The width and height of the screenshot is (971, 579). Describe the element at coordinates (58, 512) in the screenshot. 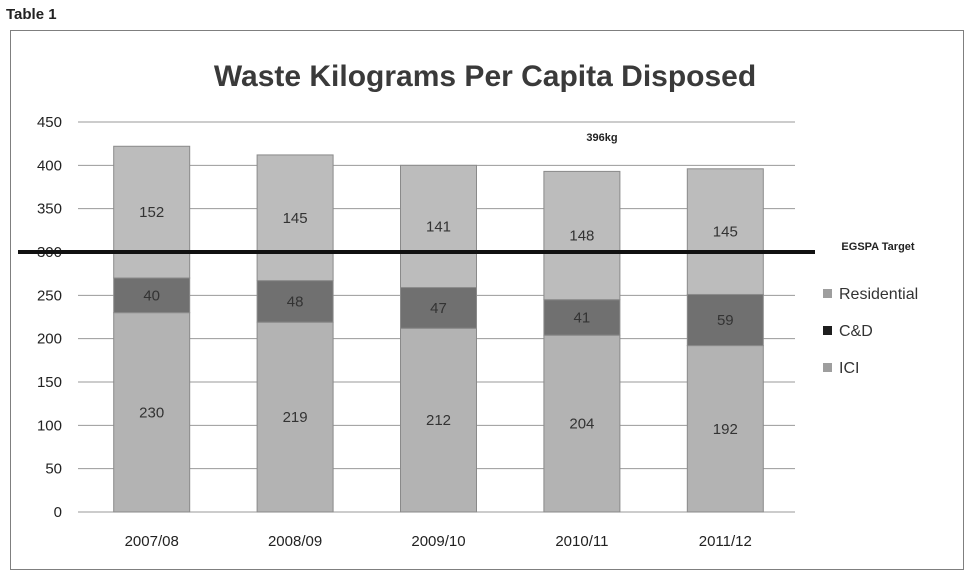

I see `y-tick-label: 0` at that location.